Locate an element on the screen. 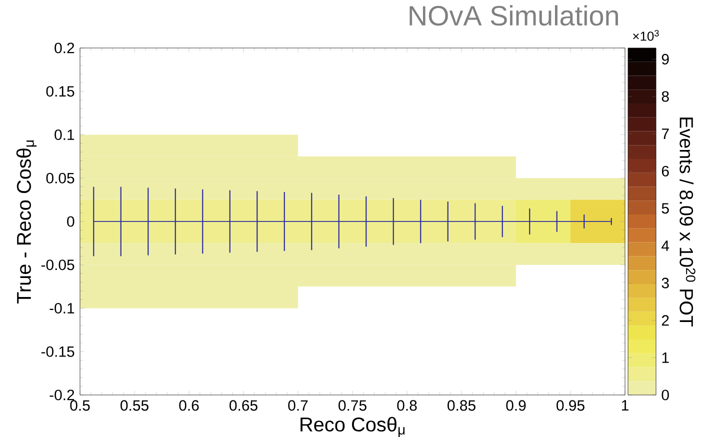  y-axis-title: True - Reco Cosθ$_{μ}$ is located at coordinates (26, 222).